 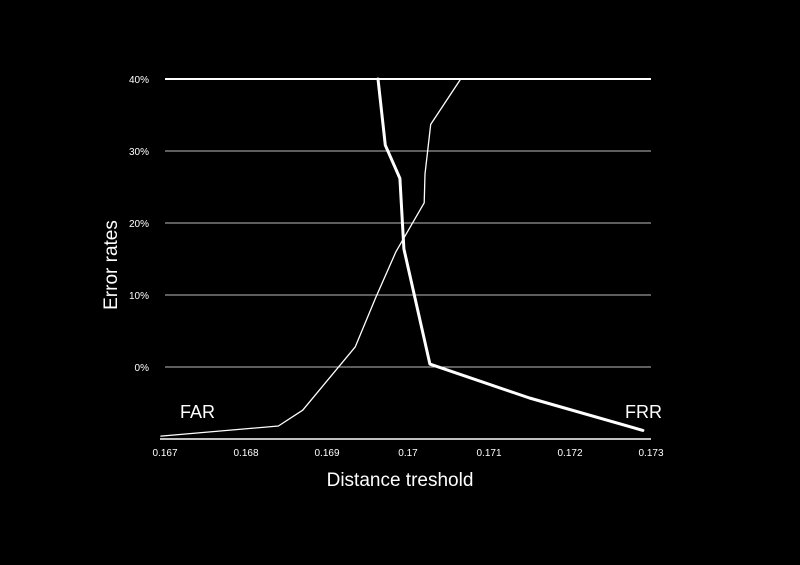 What do you see at coordinates (139, 296) in the screenshot?
I see `y-tick-label: 10%` at bounding box center [139, 296].